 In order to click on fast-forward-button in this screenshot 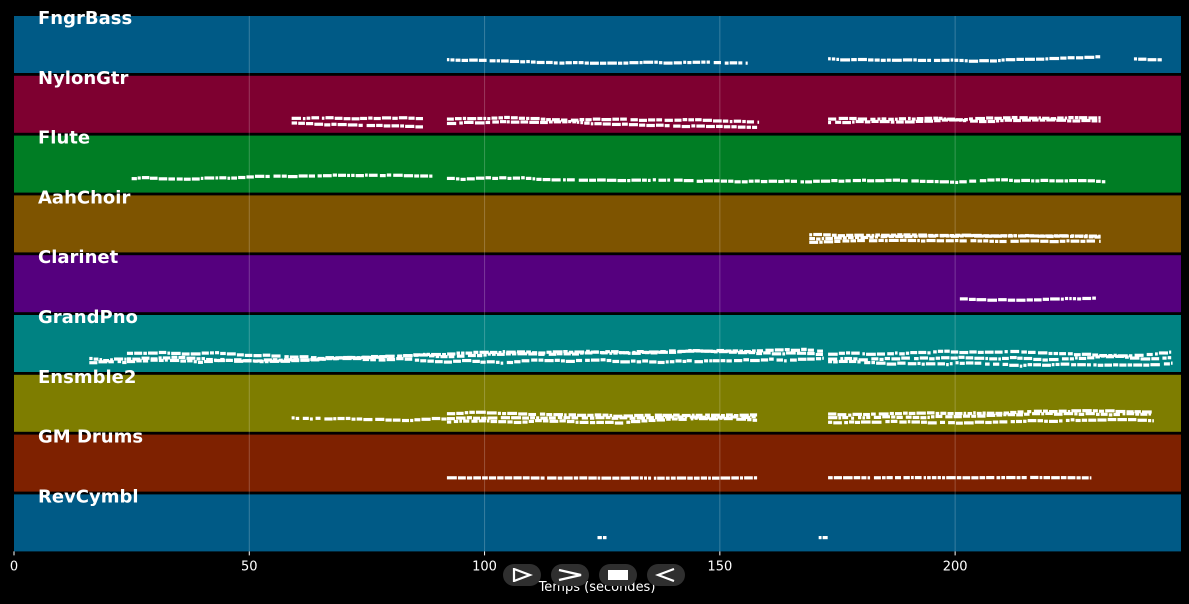, I will do `click(570, 575)`.